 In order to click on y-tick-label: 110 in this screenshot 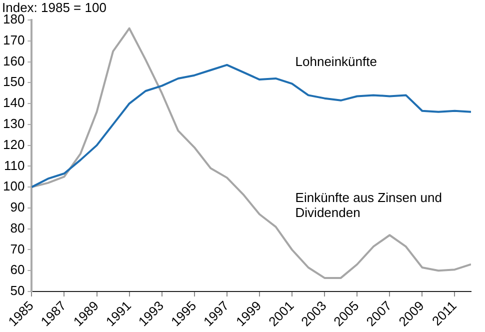, I will do `click(14, 165)`.